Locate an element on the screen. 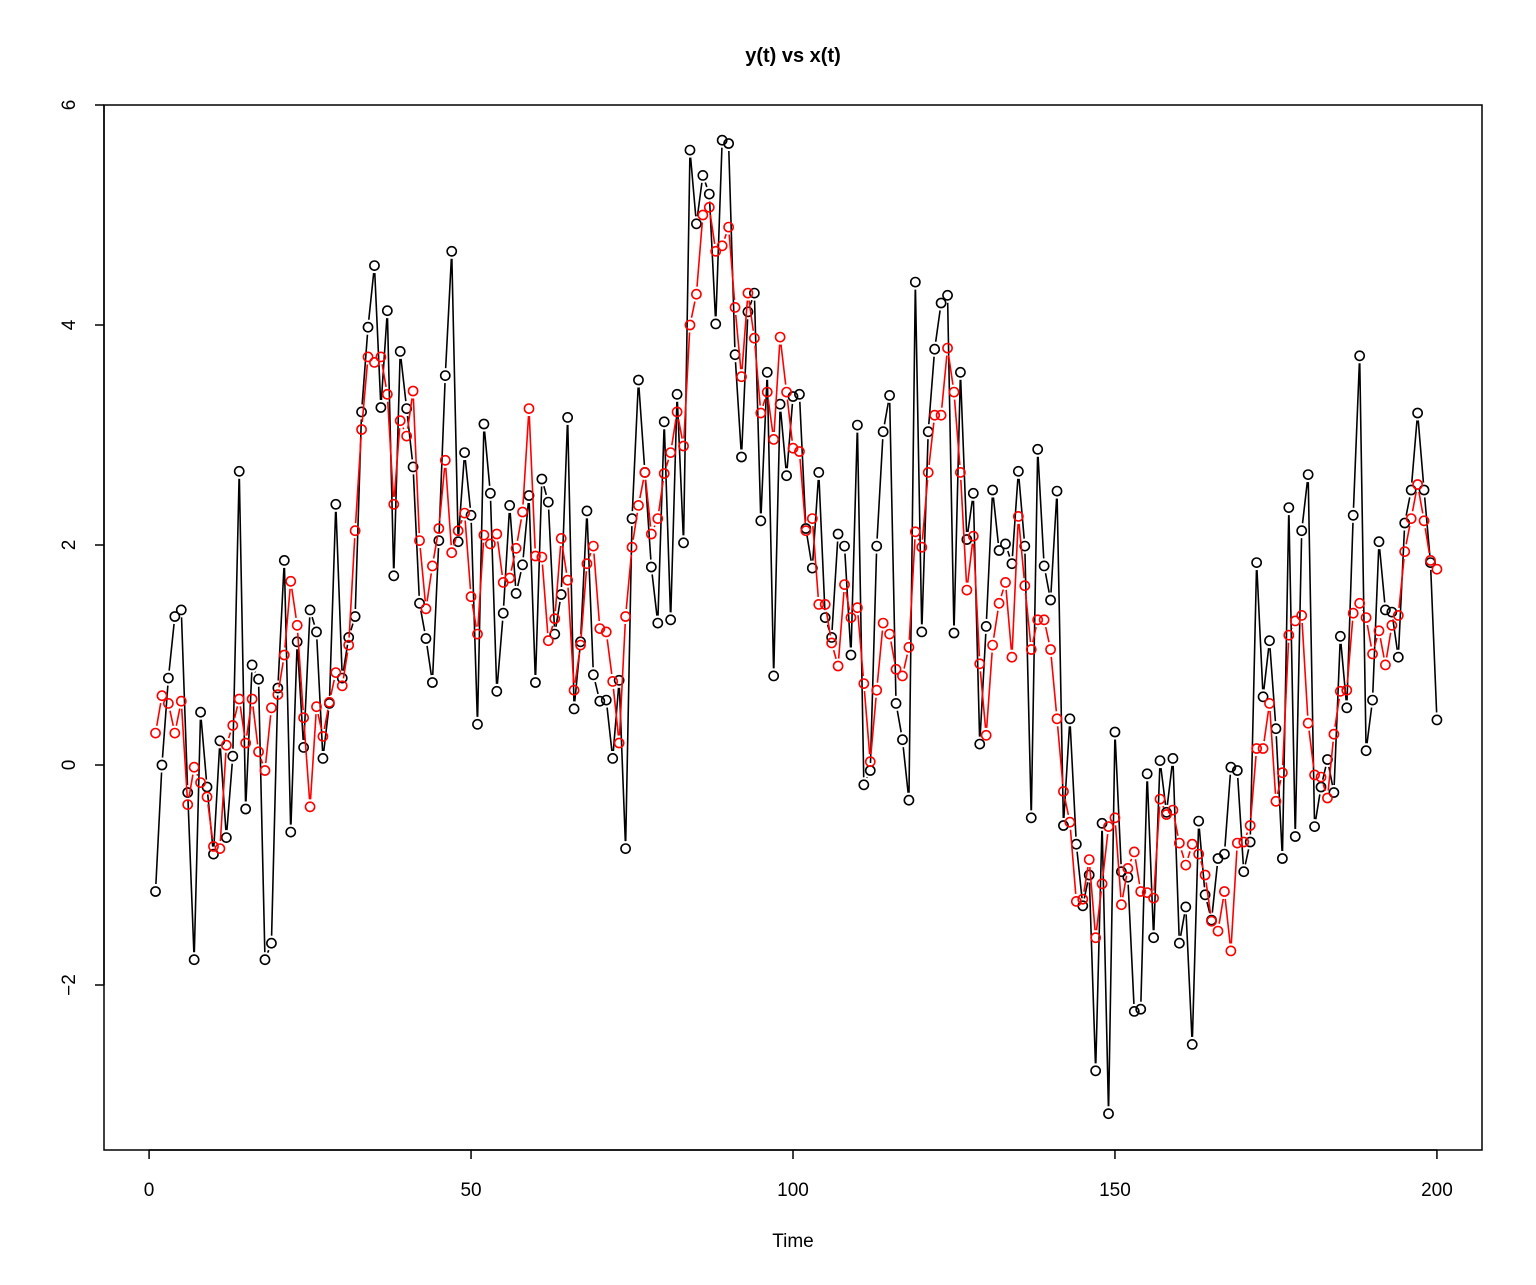  chart-title: y(t) vs x(t) is located at coordinates (793, 56).